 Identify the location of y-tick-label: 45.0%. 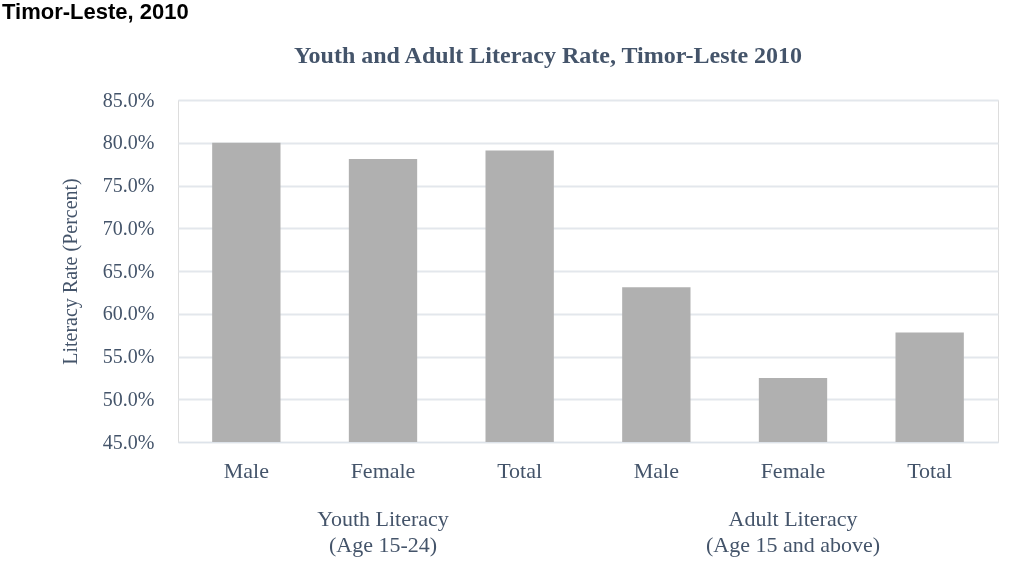
(128, 441).